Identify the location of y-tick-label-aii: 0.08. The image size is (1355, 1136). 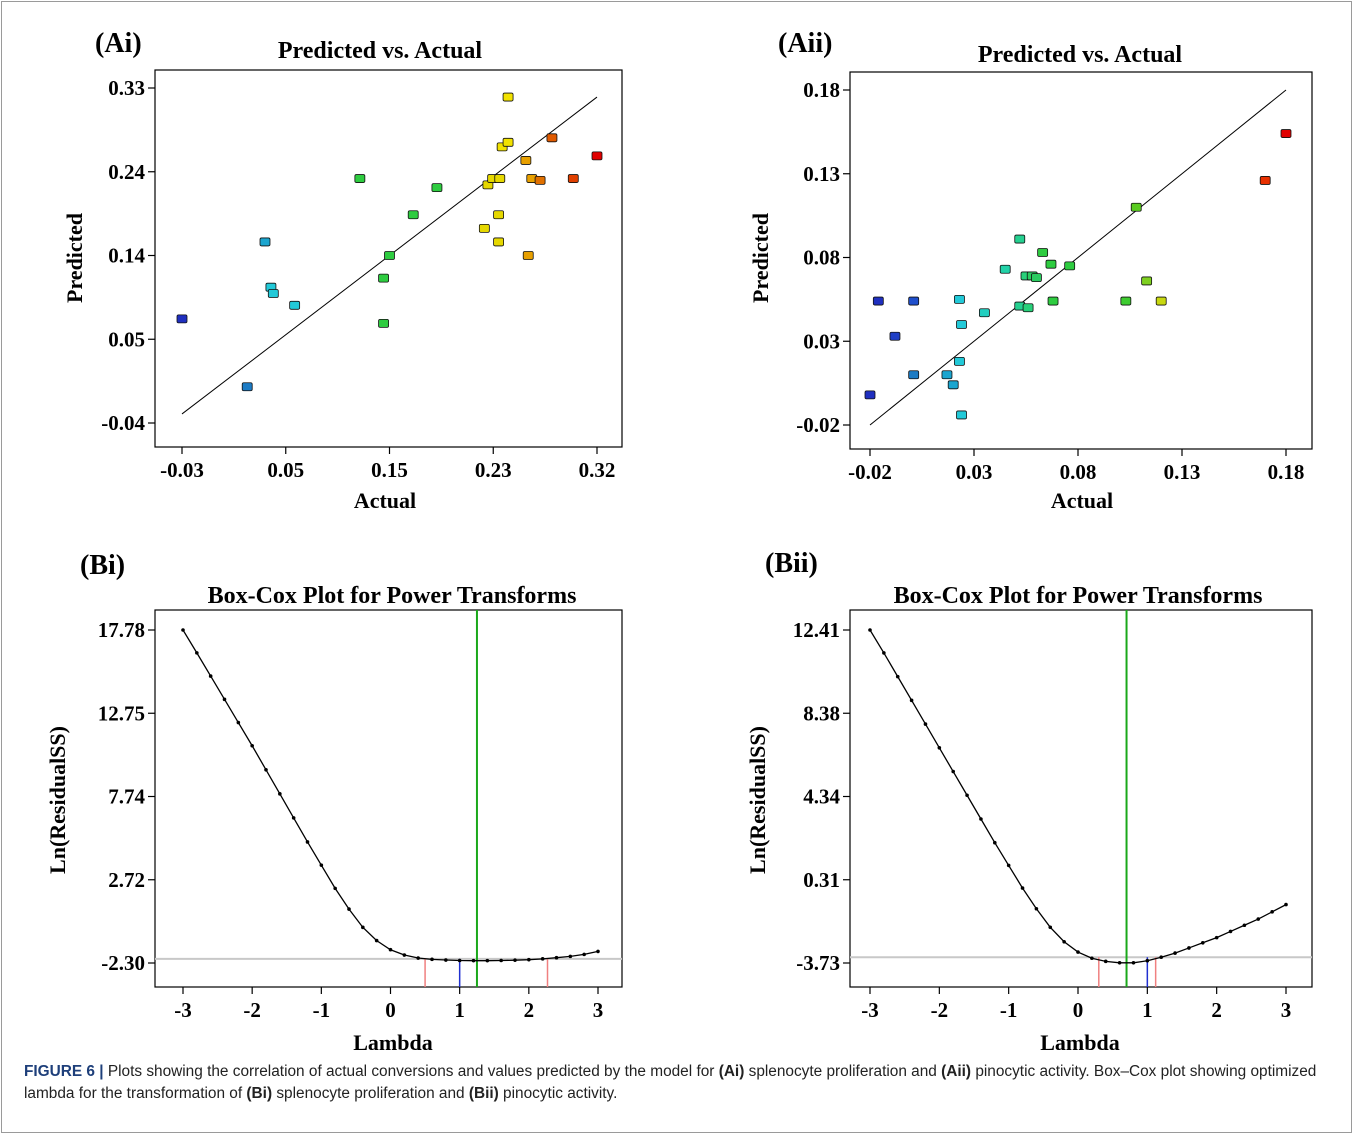
(821, 258).